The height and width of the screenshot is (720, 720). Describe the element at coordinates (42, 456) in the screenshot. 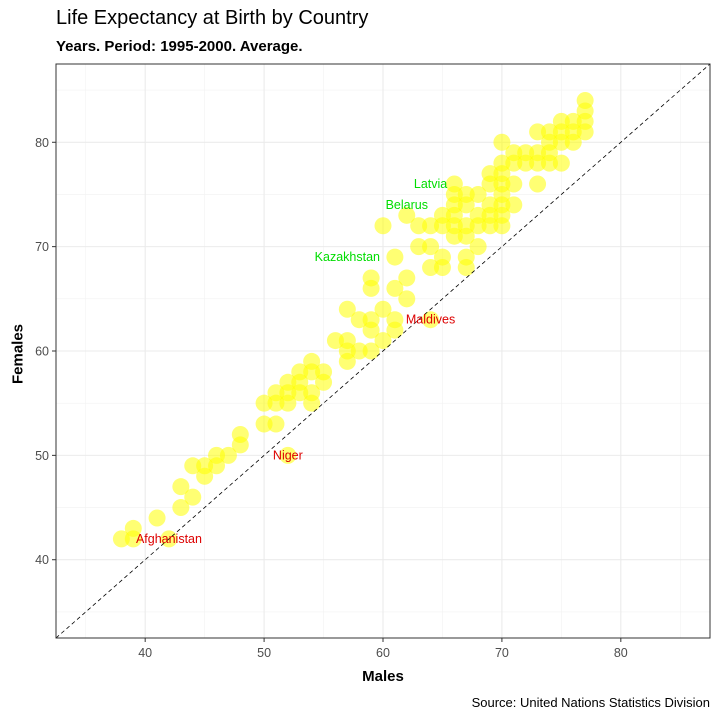

I see `y-tick-label: 50` at that location.